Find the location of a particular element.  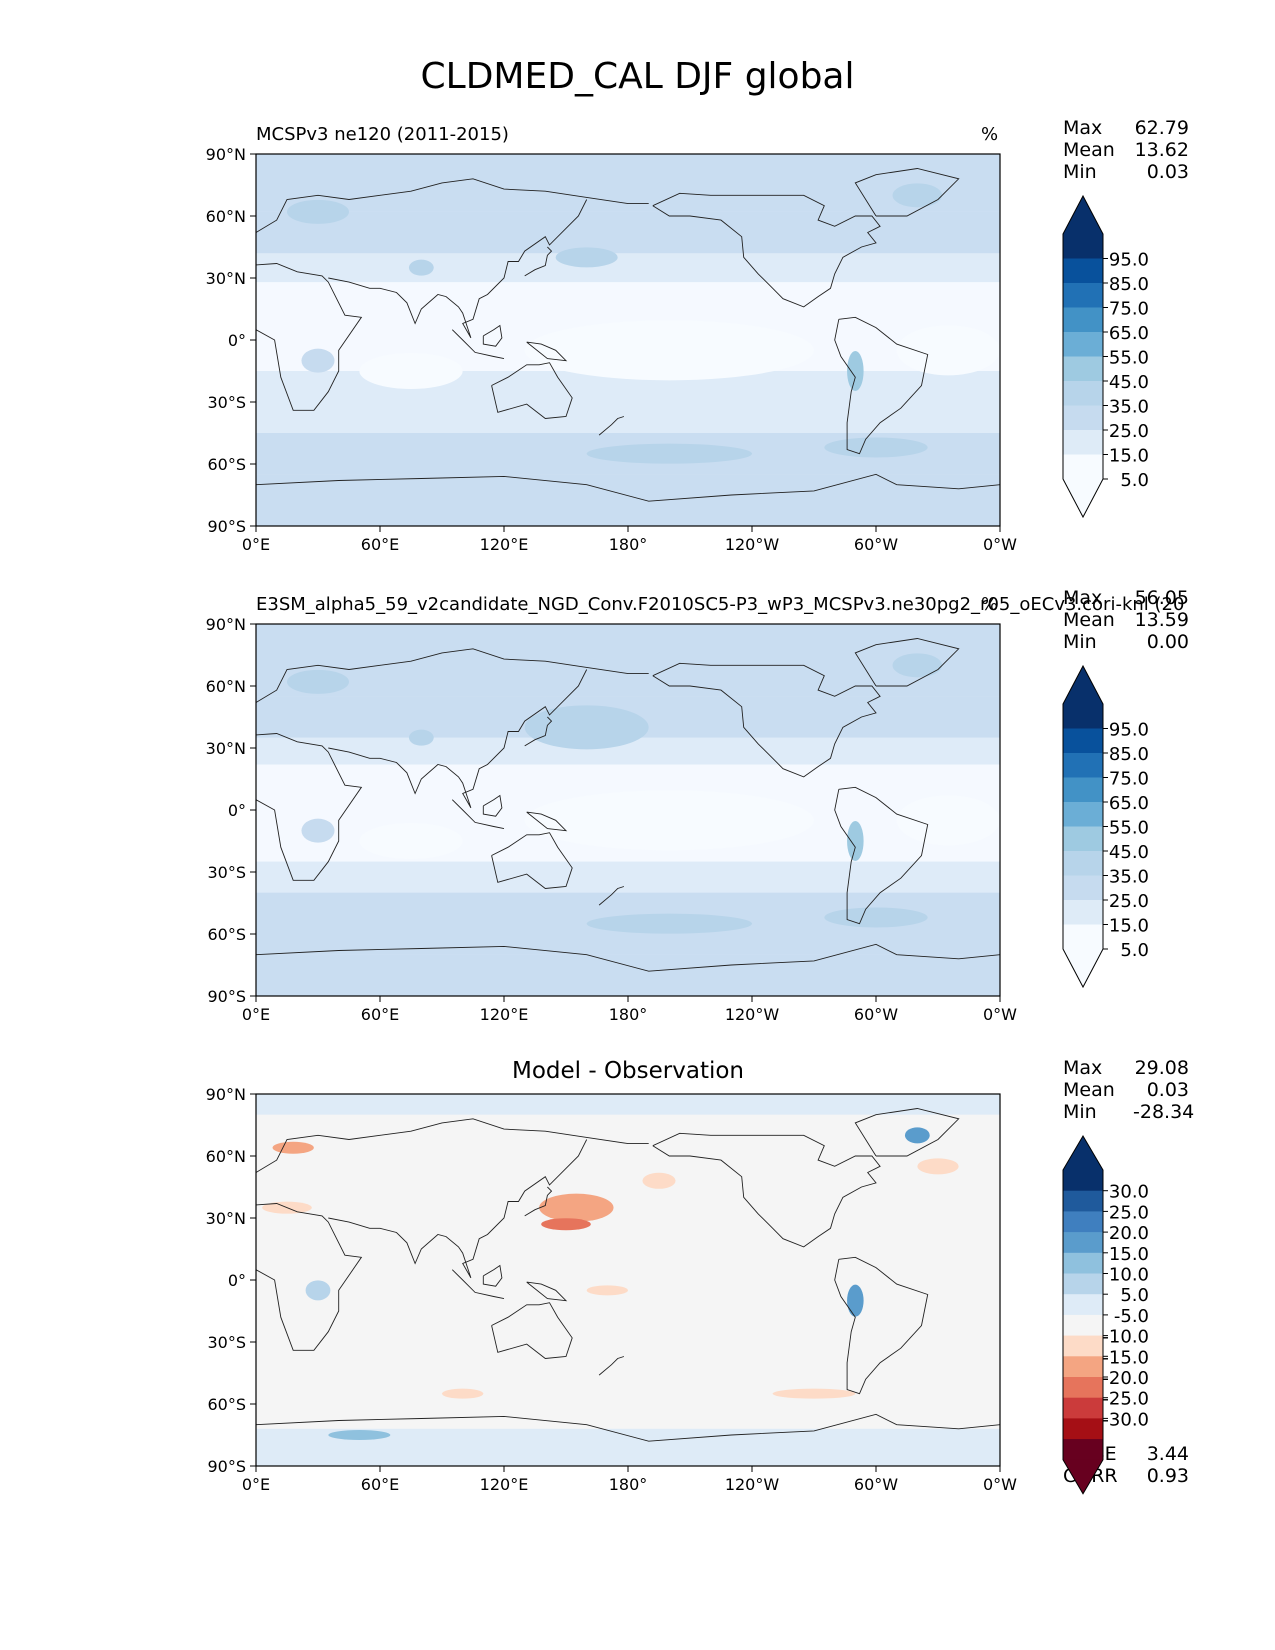

map-field is located at coordinates (628, 340).